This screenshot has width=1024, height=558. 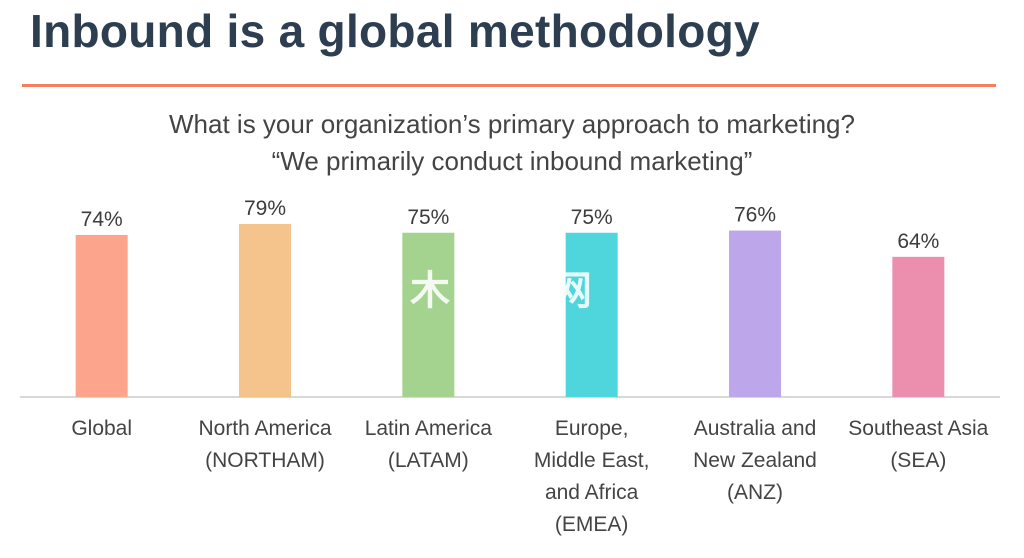 I want to click on slide-title: Inbound is a global methodology, so click(x=395, y=31).